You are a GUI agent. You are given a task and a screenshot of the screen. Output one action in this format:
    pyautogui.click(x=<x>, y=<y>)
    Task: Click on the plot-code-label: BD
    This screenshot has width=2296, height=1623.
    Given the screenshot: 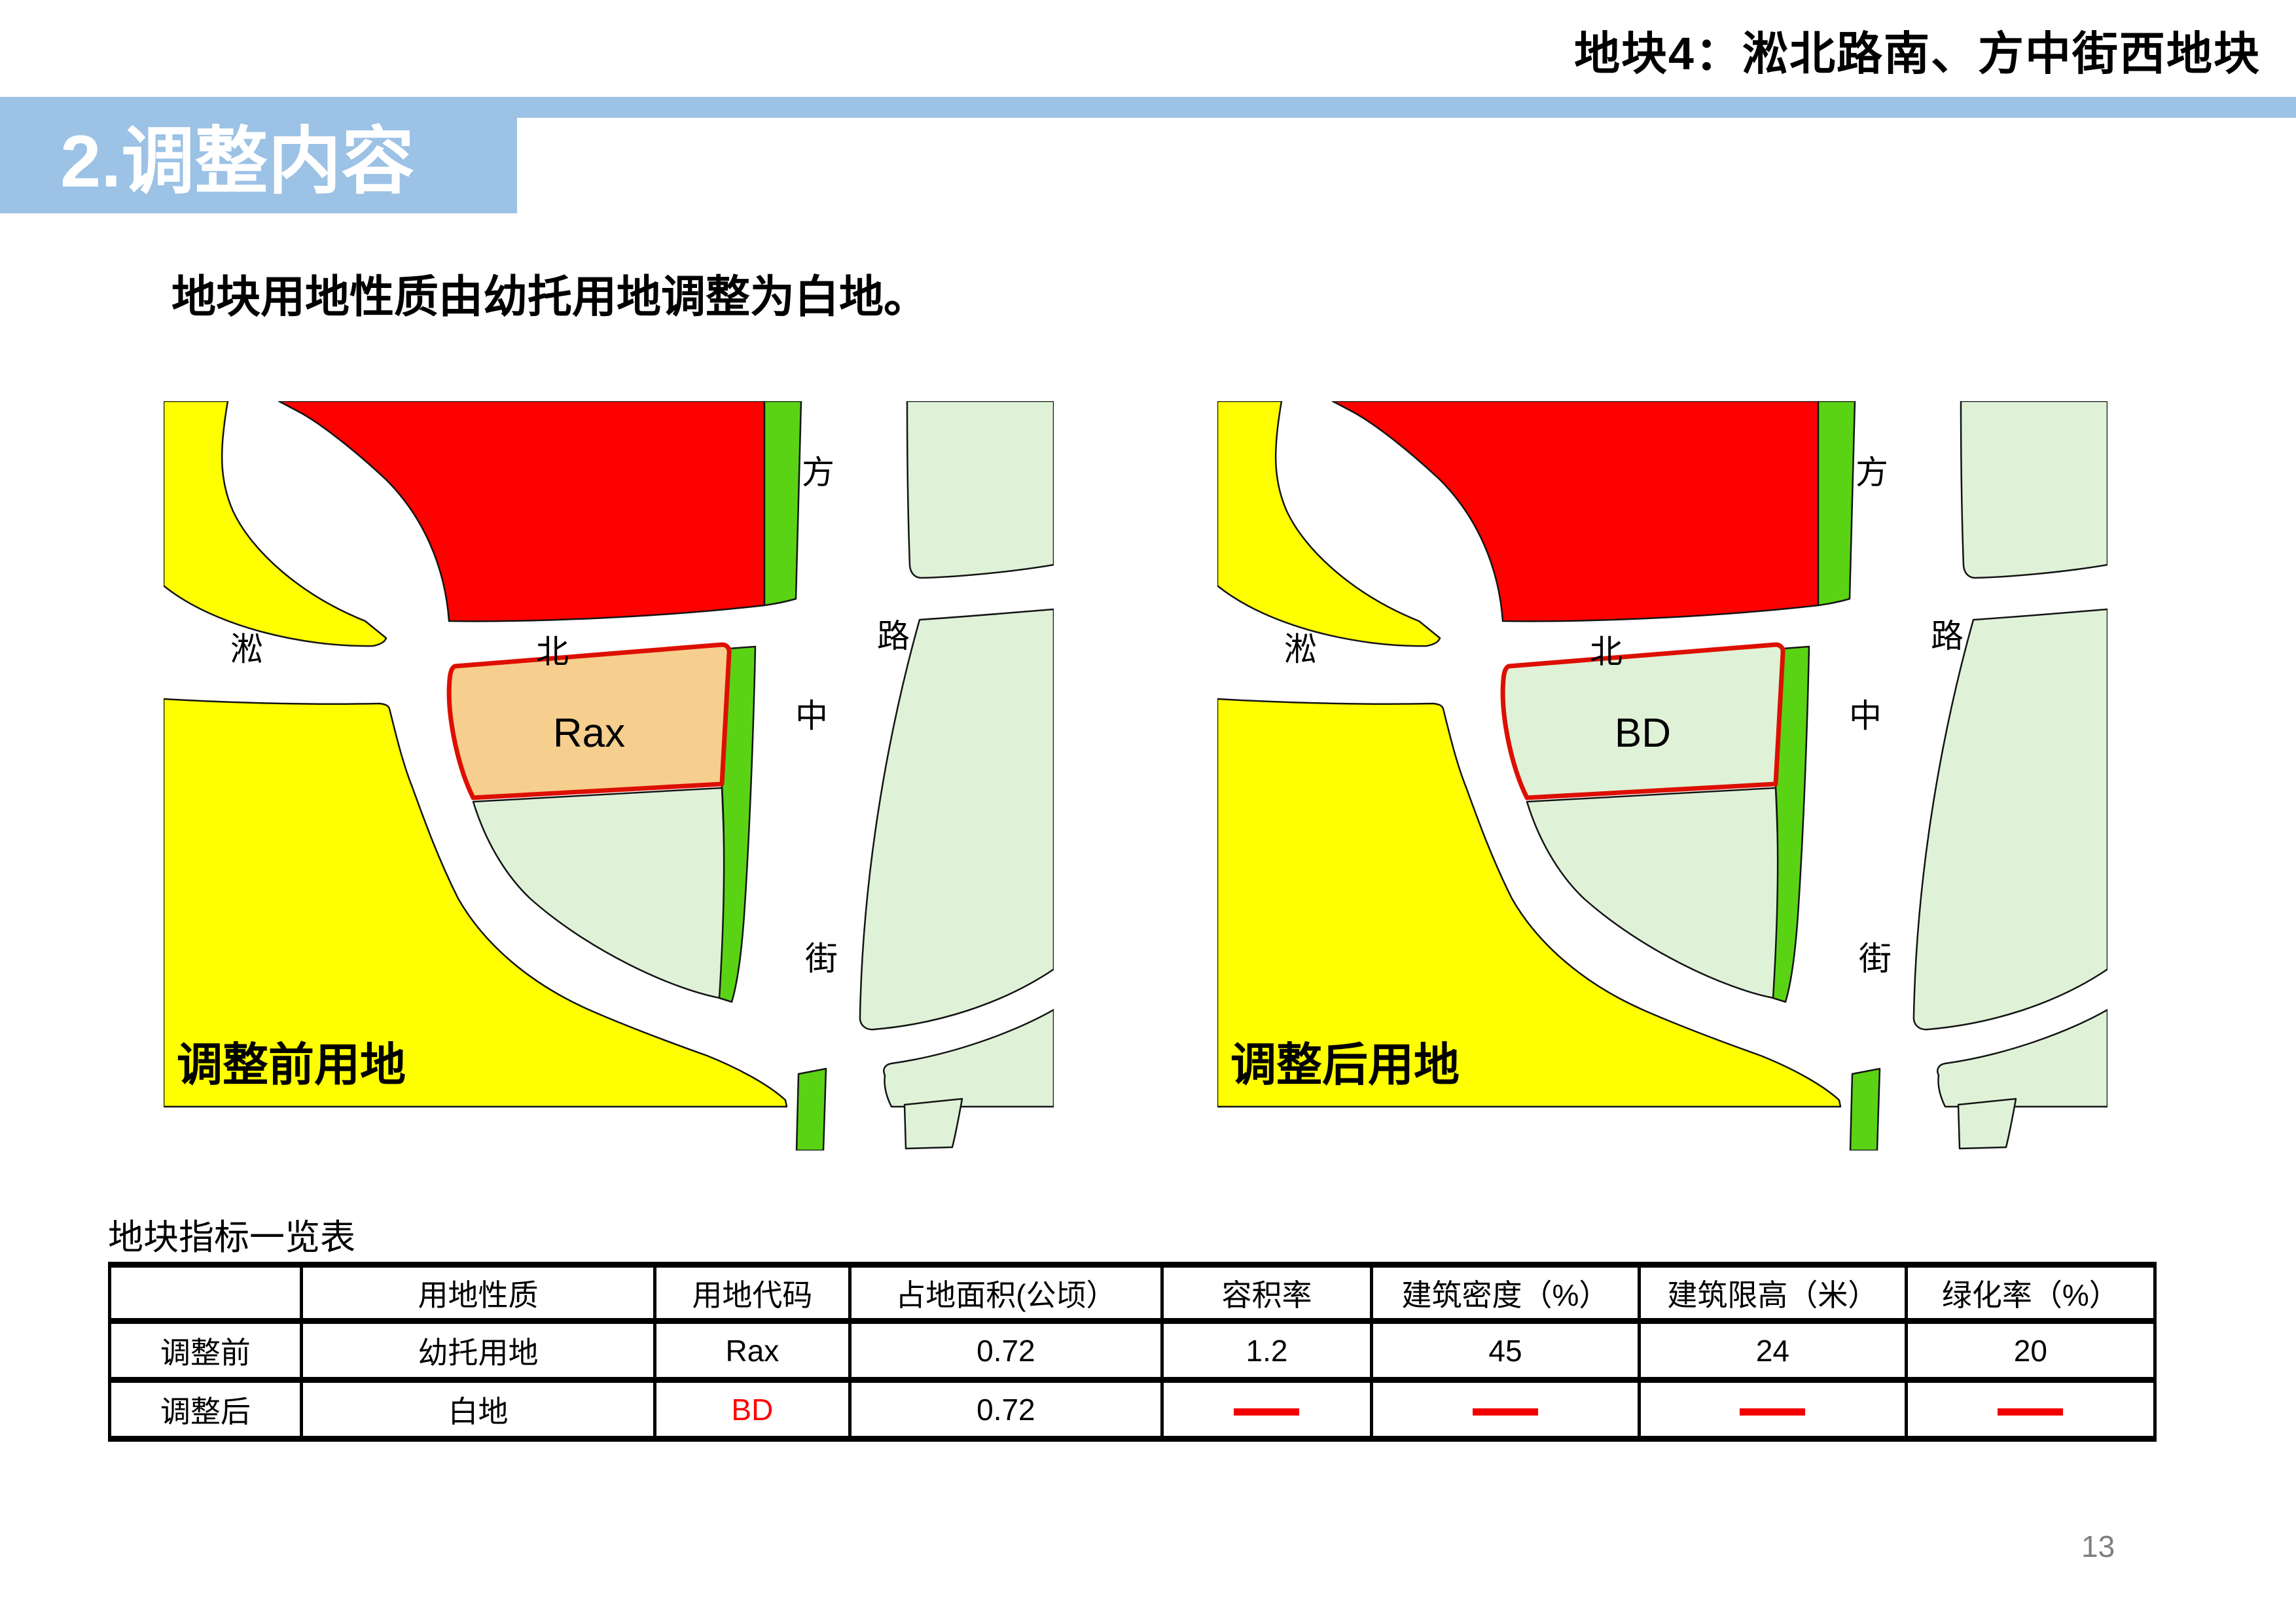 What is the action you would take?
    pyautogui.click(x=1643, y=733)
    